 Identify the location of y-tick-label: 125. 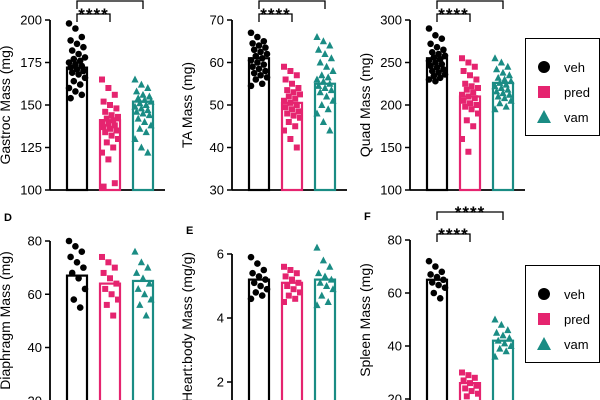
(31, 147).